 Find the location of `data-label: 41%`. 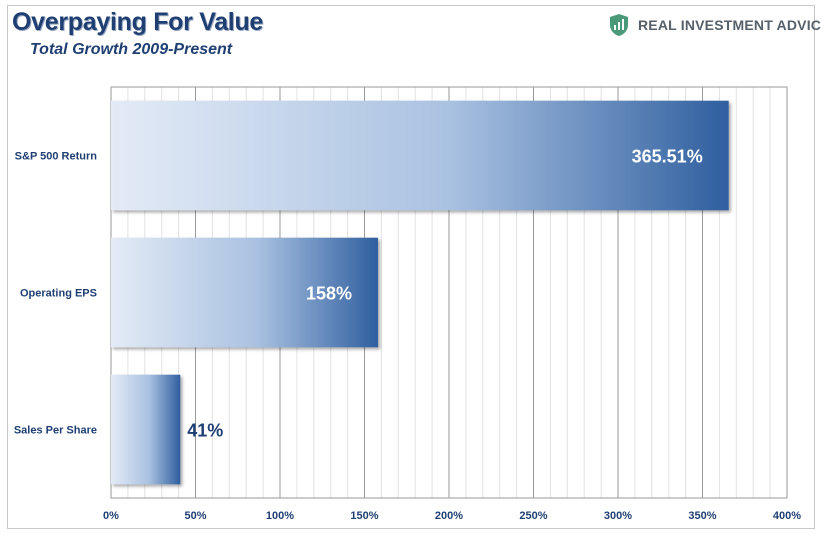

data-label: 41% is located at coordinates (205, 431).